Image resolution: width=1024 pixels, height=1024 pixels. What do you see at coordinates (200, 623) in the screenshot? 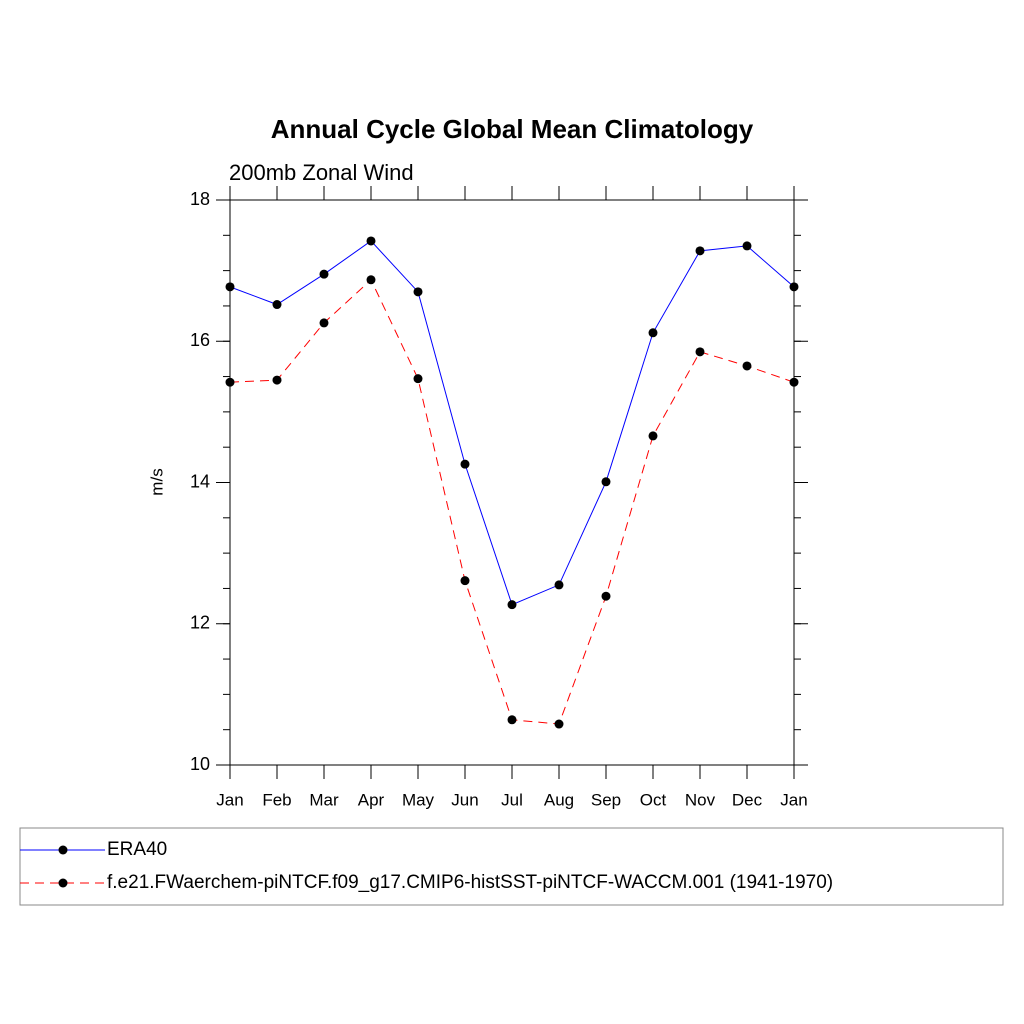
I see `y-tick-label: 12` at bounding box center [200, 623].